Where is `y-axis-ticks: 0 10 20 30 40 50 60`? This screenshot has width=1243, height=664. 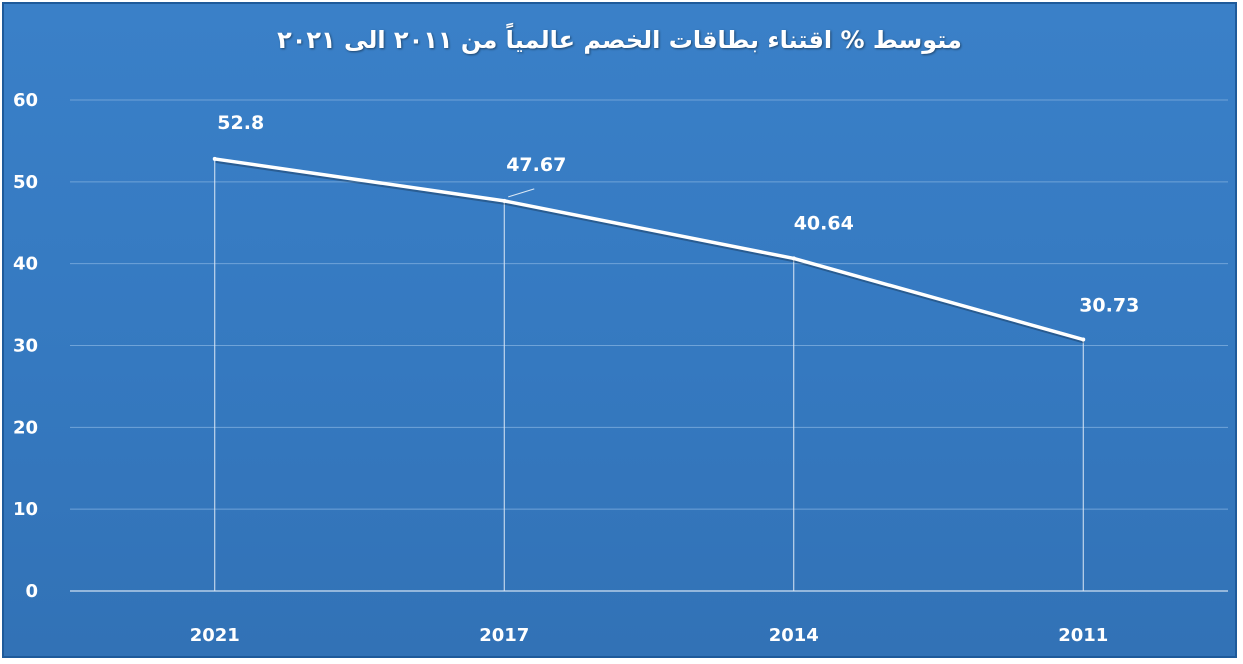
y-axis-ticks: 0 10 20 30 40 50 60 is located at coordinates (25, 346).